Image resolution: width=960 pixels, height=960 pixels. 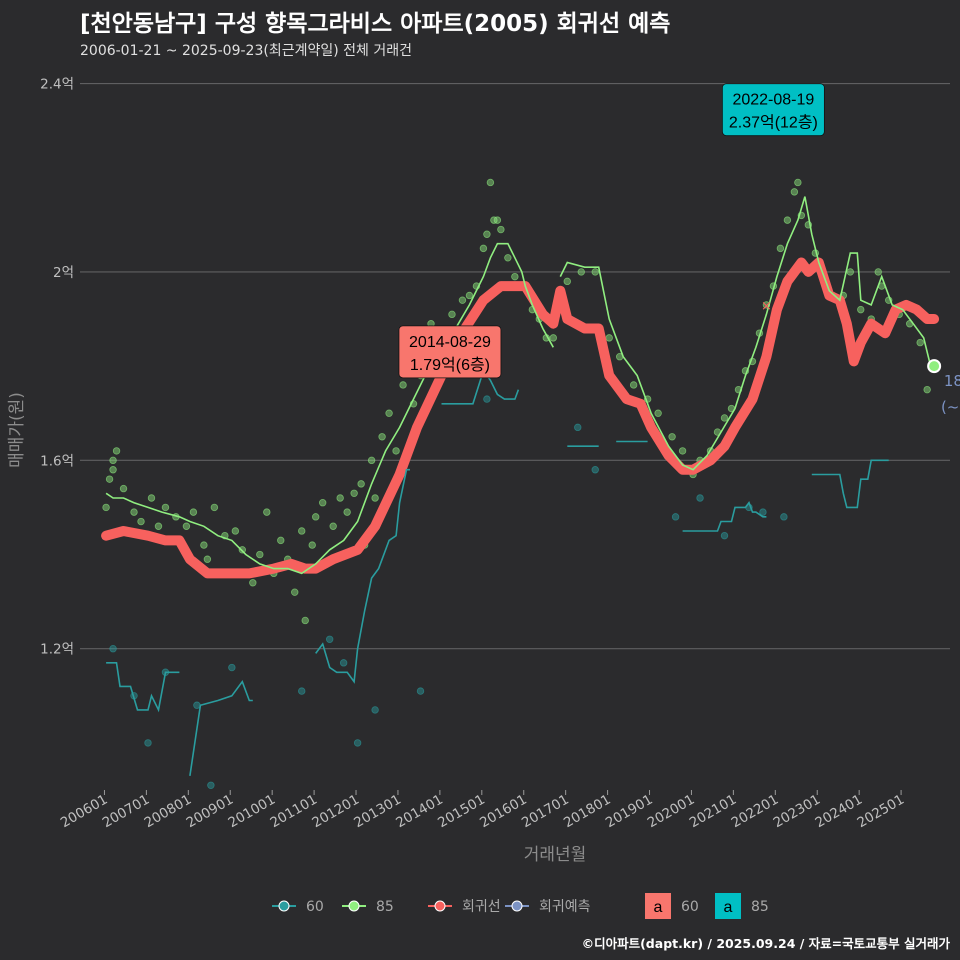 What do you see at coordinates (934, 366) in the screenshot?
I see `forecast-point` at bounding box center [934, 366].